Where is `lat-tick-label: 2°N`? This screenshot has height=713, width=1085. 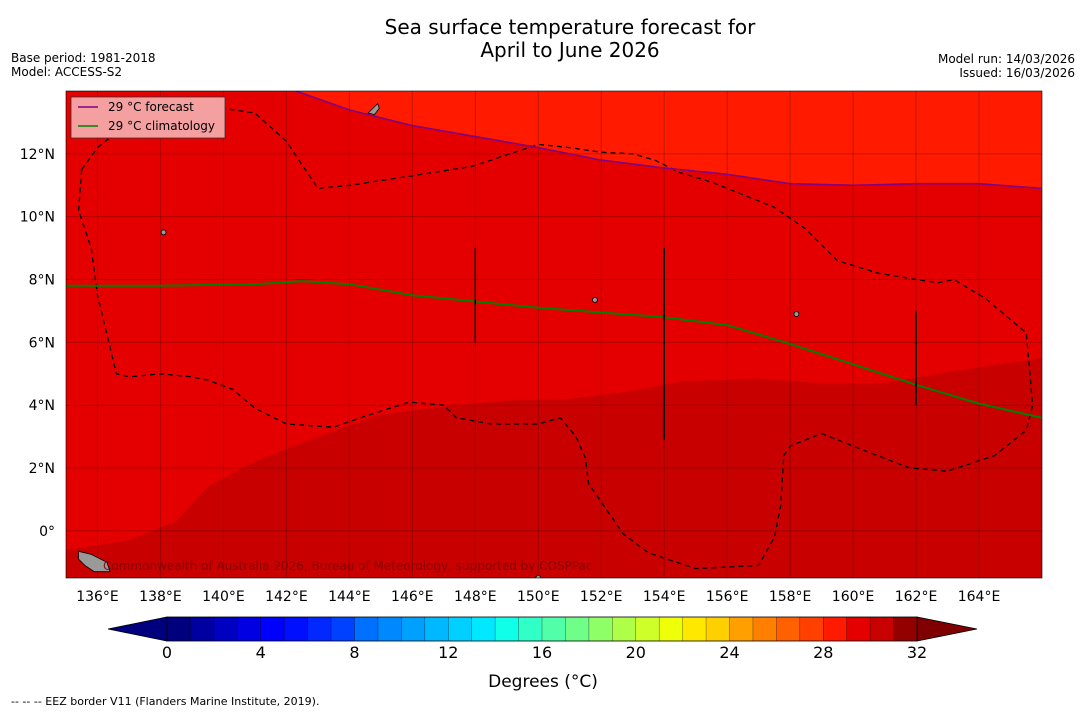
lat-tick-label: 2°N is located at coordinates (42, 469).